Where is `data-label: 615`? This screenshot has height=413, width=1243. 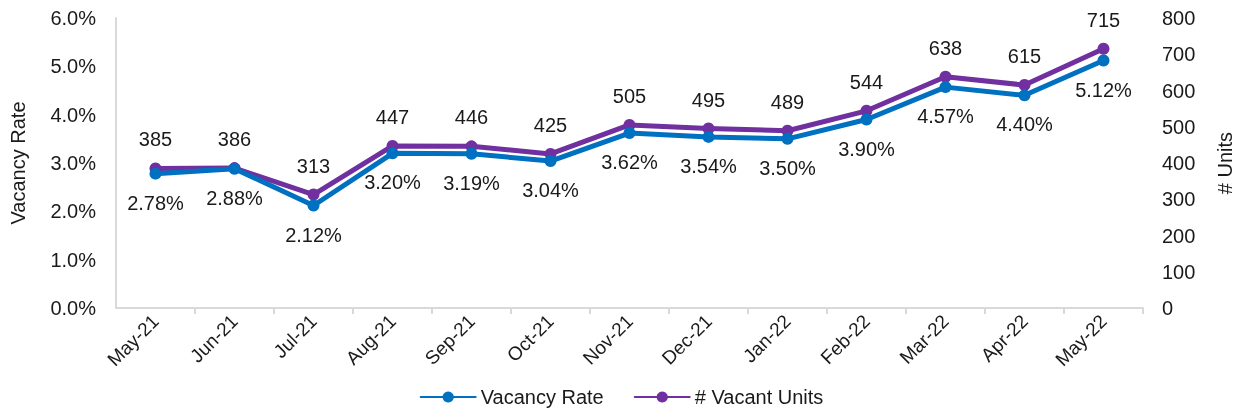 data-label: 615 is located at coordinates (1024, 56).